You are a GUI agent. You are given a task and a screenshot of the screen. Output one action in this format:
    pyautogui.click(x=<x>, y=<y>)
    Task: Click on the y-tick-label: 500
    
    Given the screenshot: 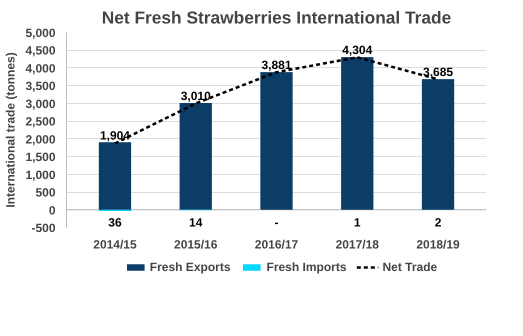 What is the action you would take?
    pyautogui.click(x=45, y=193)
    